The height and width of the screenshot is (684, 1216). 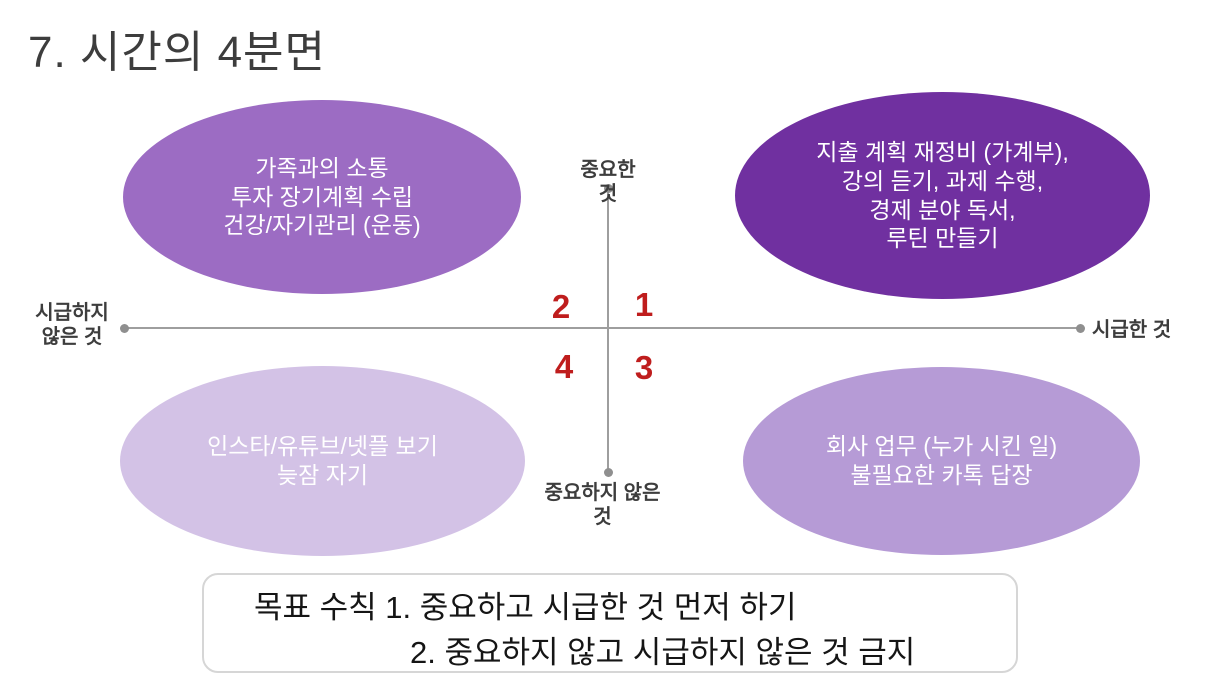 What do you see at coordinates (602, 505) in the screenshot?
I see `axis-label-not-important: 중요하지 않은 것` at bounding box center [602, 505].